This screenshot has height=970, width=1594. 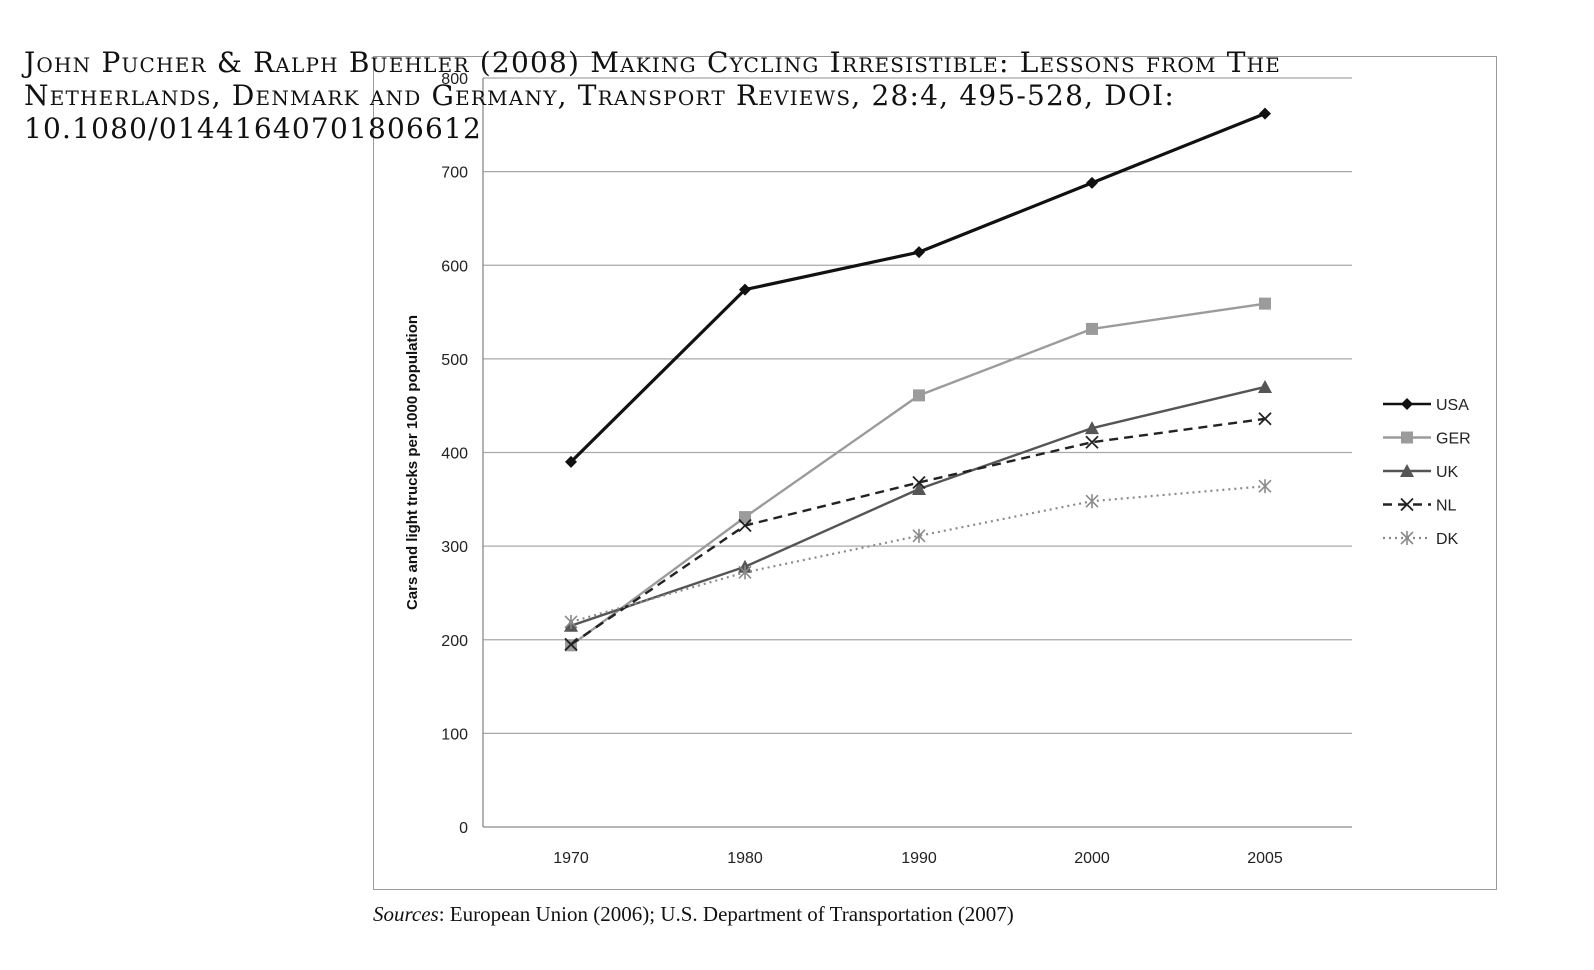 I want to click on legend-marker-dk, so click(x=1407, y=538).